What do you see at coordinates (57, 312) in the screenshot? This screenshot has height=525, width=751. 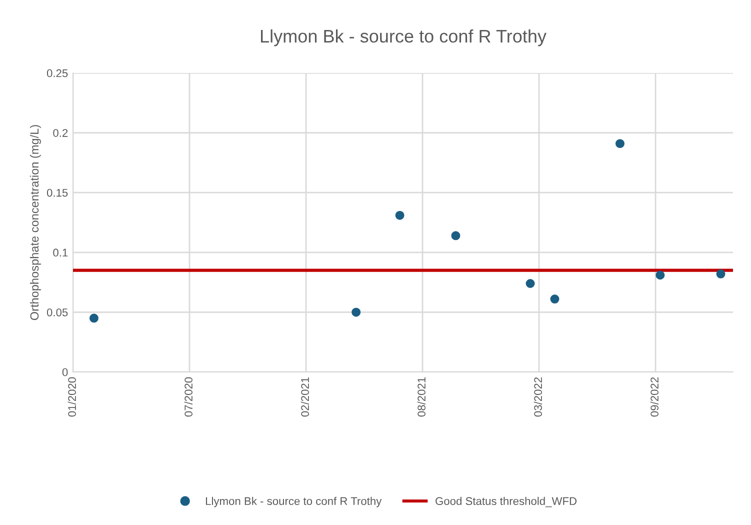 I see `y-tick-label: 0.05` at bounding box center [57, 312].